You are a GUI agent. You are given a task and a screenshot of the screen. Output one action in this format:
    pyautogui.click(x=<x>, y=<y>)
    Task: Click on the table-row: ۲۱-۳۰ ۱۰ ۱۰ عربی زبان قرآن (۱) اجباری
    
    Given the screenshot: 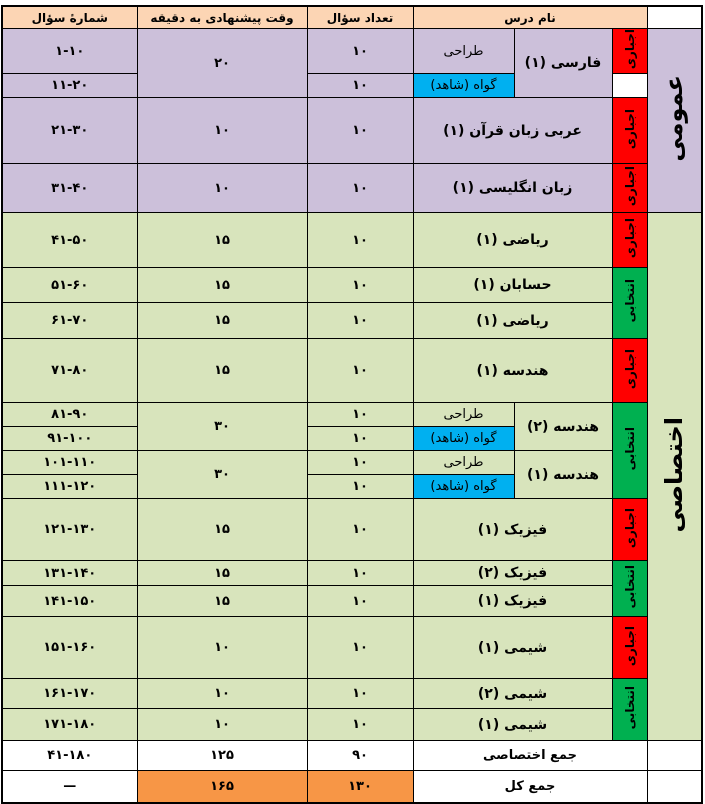 What is the action you would take?
    pyautogui.click(x=352, y=131)
    